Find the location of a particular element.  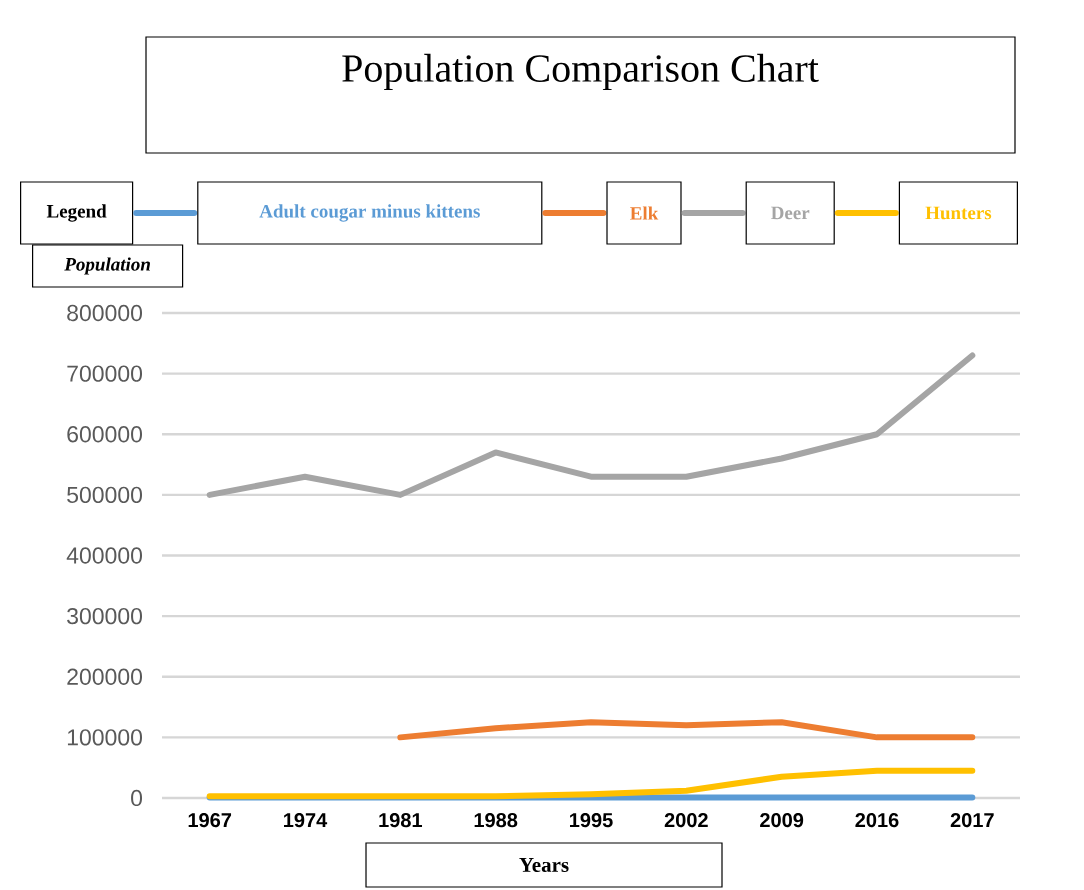

x-tick-label: 2017 is located at coordinates (972, 820).